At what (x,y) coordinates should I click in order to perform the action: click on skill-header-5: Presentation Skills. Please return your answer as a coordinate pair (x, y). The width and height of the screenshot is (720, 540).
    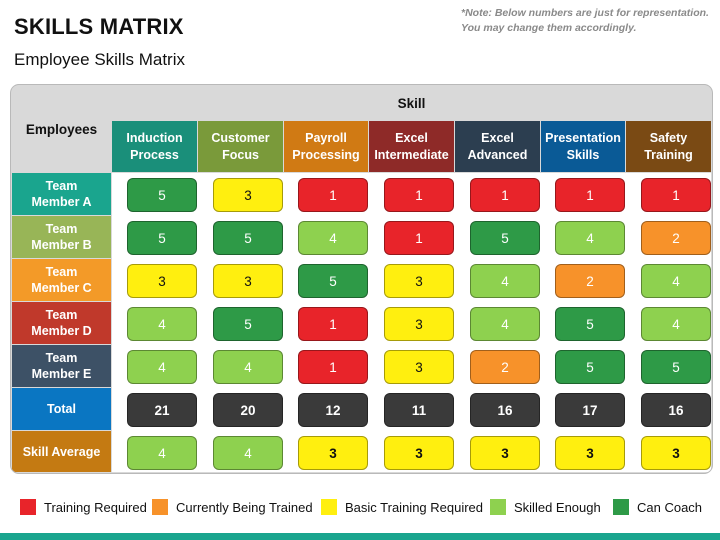
    Looking at the image, I should click on (583, 146).